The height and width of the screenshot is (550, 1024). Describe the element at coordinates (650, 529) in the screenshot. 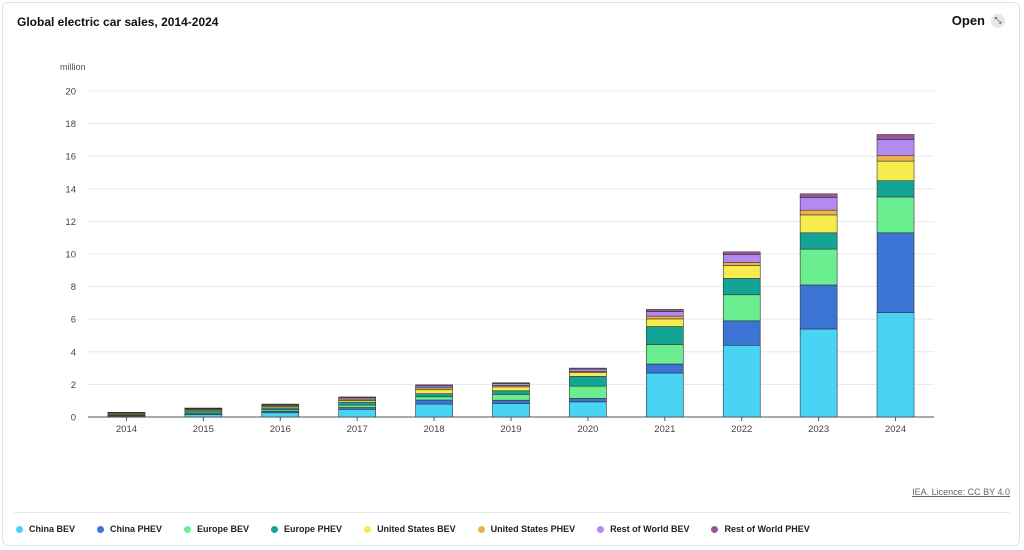

I see `legend-label: Rest of World BEV` at that location.